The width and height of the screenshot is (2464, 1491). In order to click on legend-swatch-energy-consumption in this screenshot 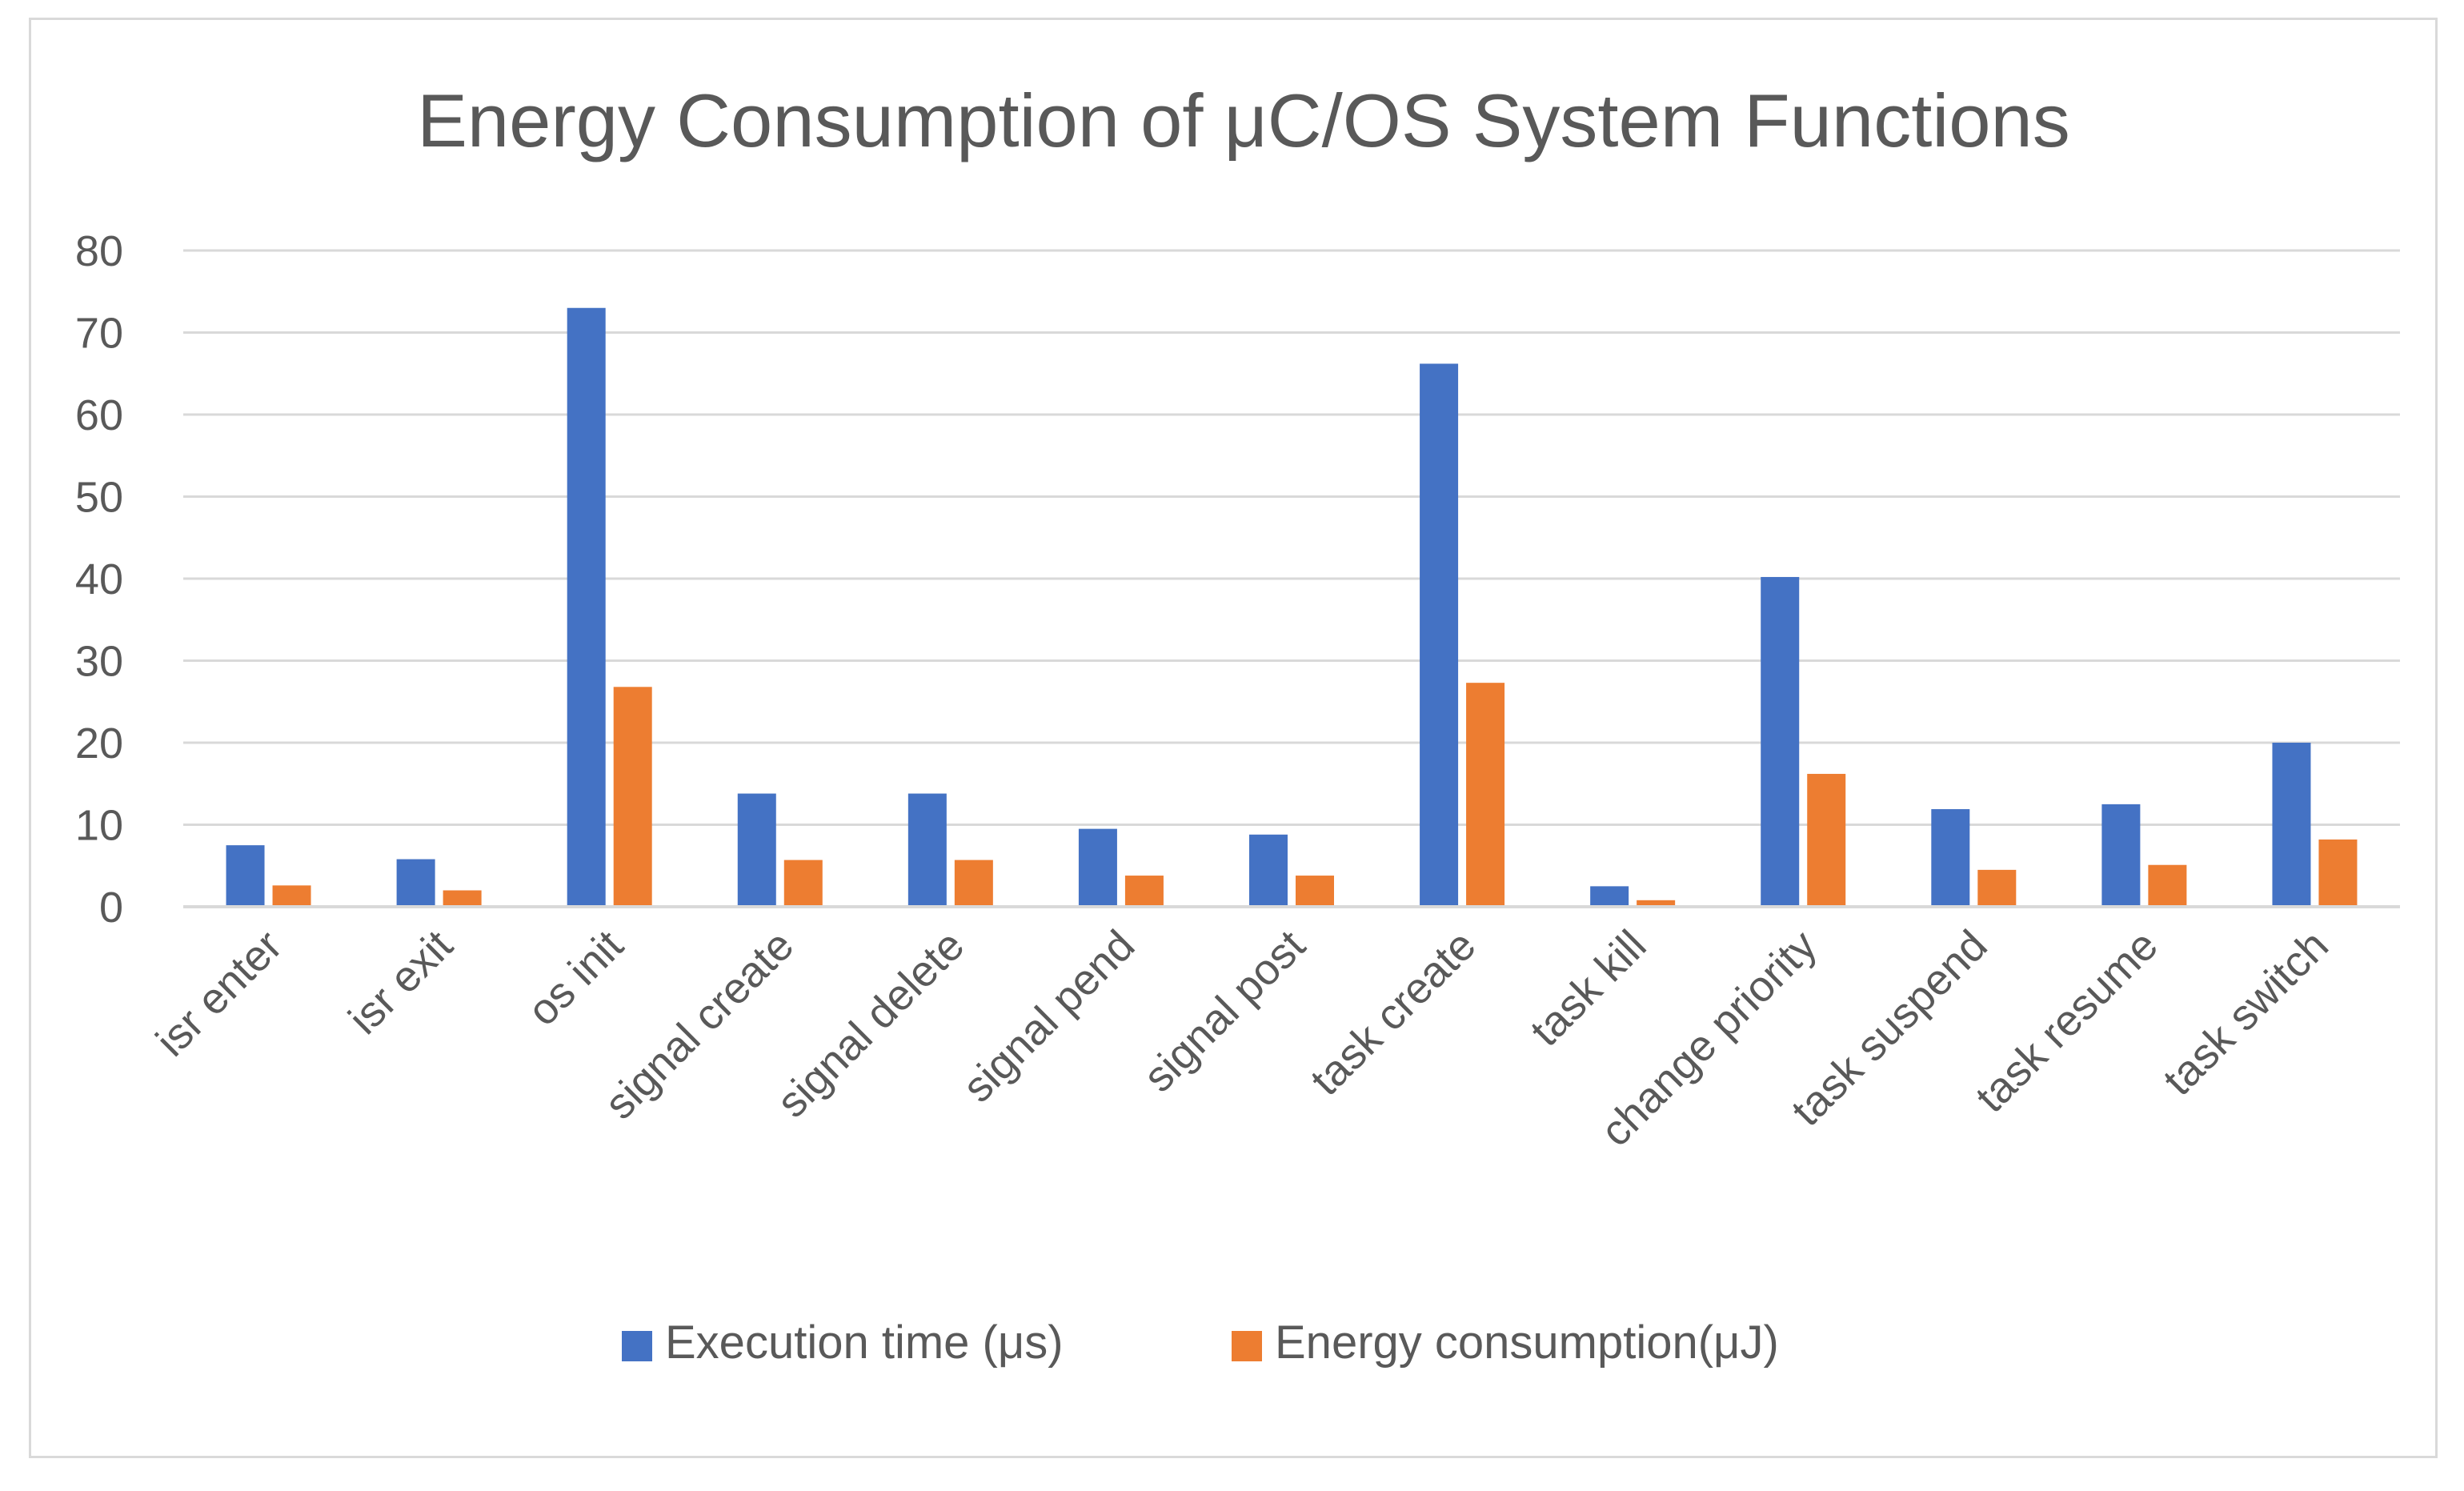, I will do `click(1247, 1346)`.